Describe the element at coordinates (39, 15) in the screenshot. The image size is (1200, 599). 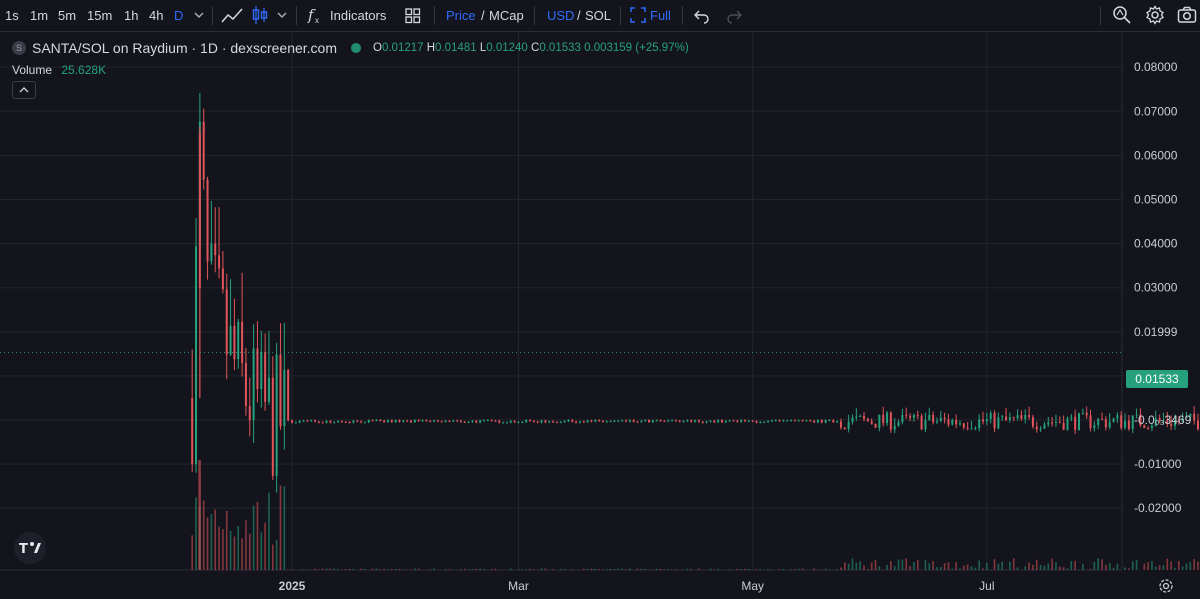
I see `interval-1m: 1m` at that location.